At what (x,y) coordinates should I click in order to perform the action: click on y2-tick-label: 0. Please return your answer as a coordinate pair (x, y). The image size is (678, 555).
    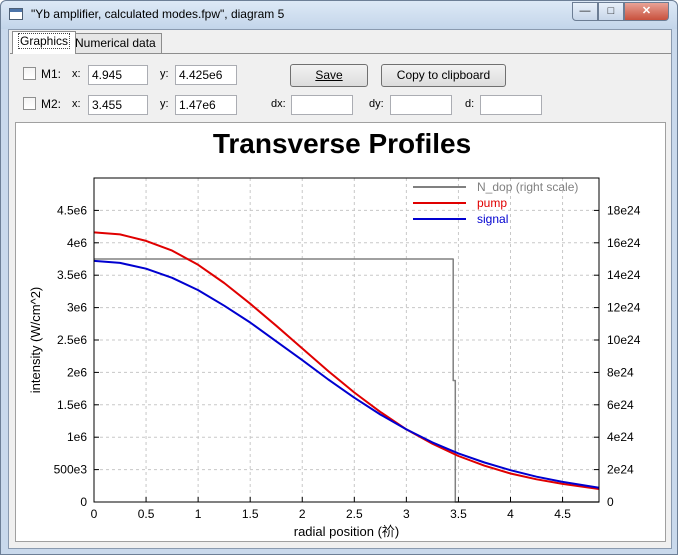
    Looking at the image, I should click on (610, 502).